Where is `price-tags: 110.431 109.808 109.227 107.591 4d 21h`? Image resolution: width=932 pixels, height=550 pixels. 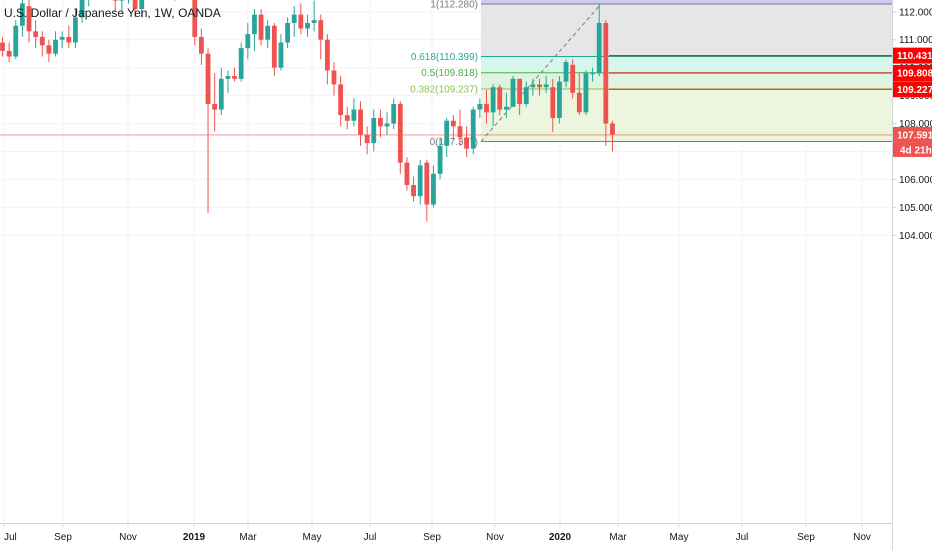 price-tags: 110.431 109.808 109.227 107.591 4d 21h is located at coordinates (770, 102).